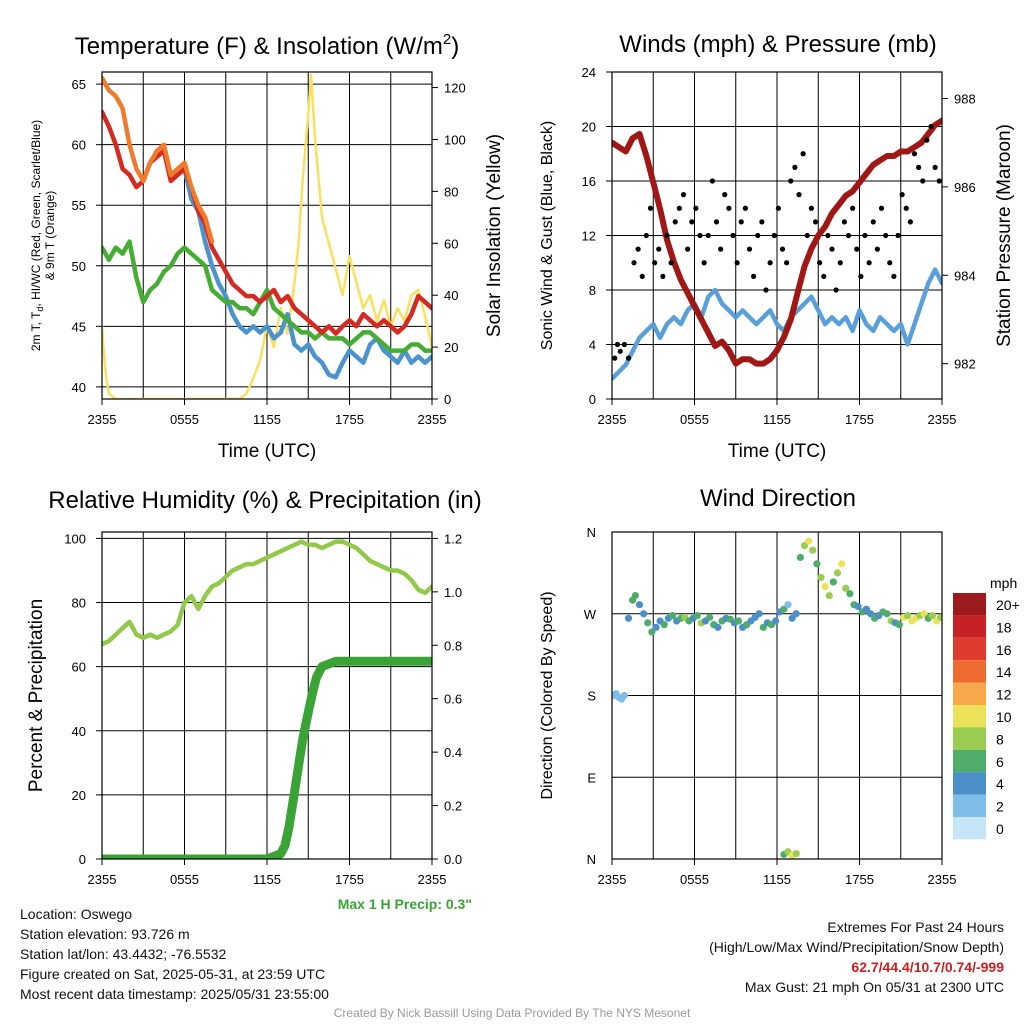 The height and width of the screenshot is (1024, 1024). Describe the element at coordinates (1004, 650) in the screenshot. I see `colorbar-tick-label: 16` at that location.